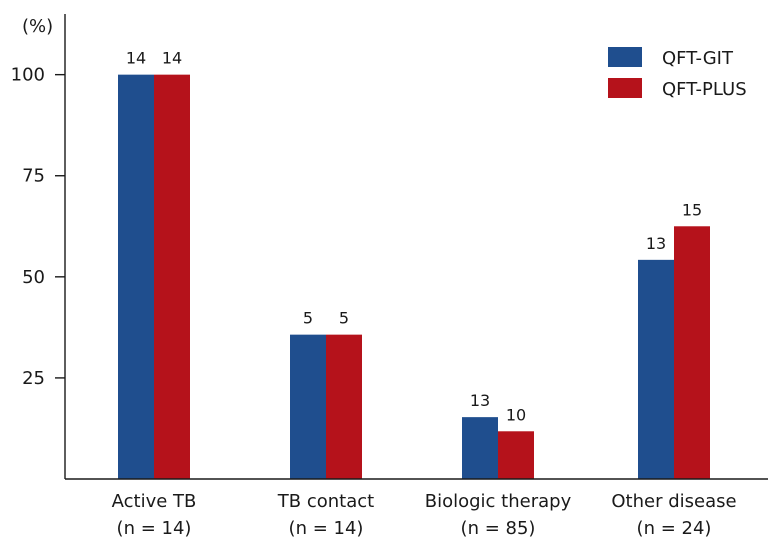 Image resolution: width=777 pixels, height=550 pixels. Describe the element at coordinates (698, 58) in the screenshot. I see `legend-label: QFT-GIT` at that location.